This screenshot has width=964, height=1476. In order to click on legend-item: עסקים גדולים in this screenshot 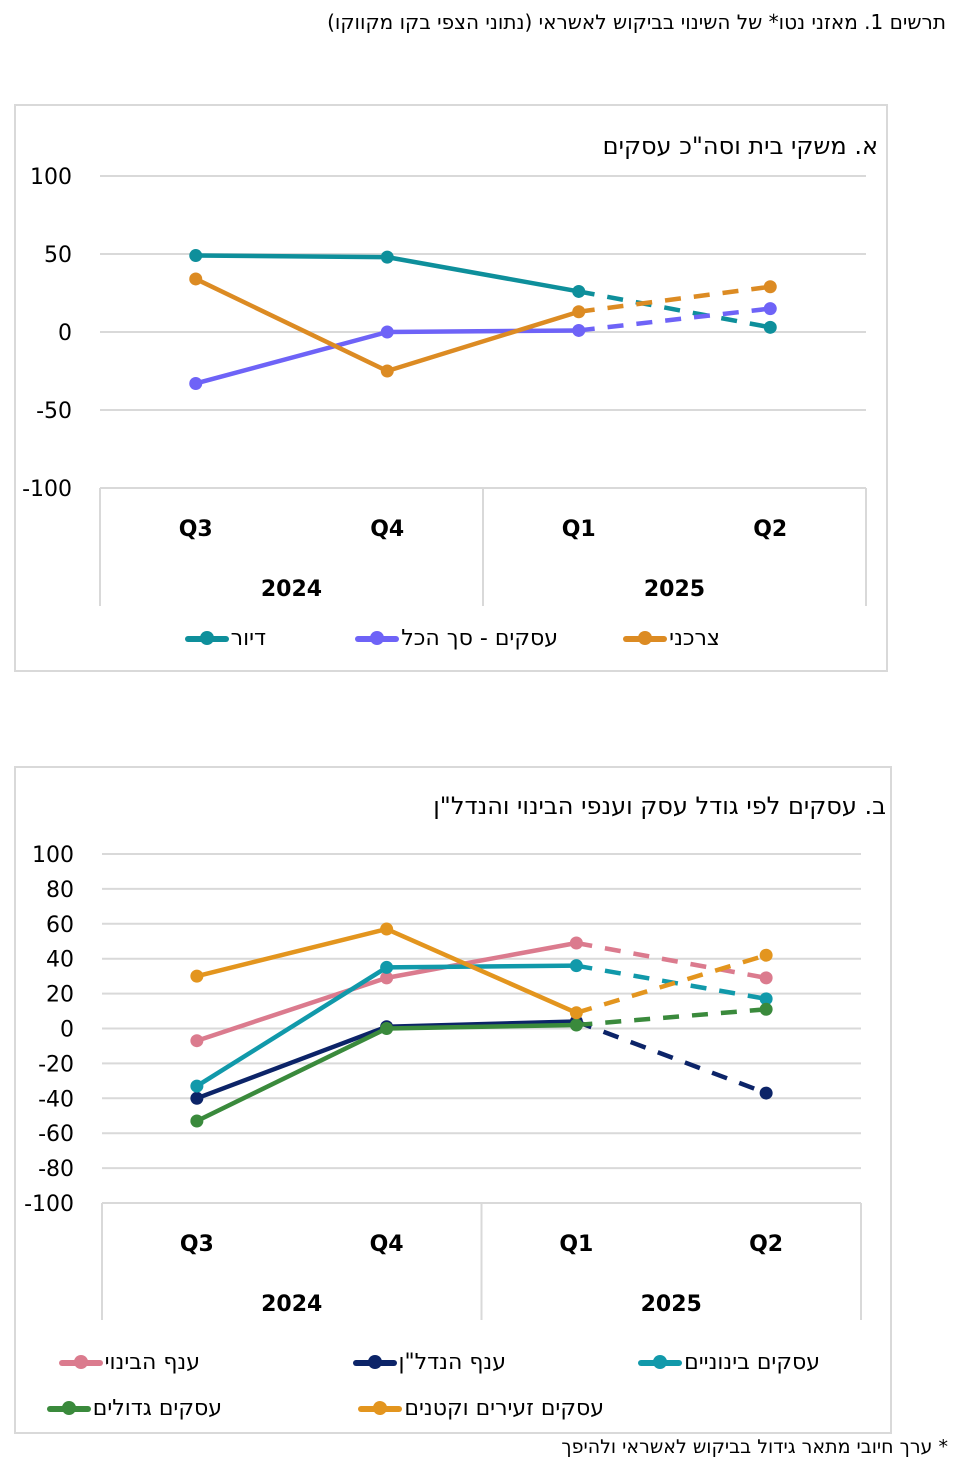, I will do `click(134, 1408)`.